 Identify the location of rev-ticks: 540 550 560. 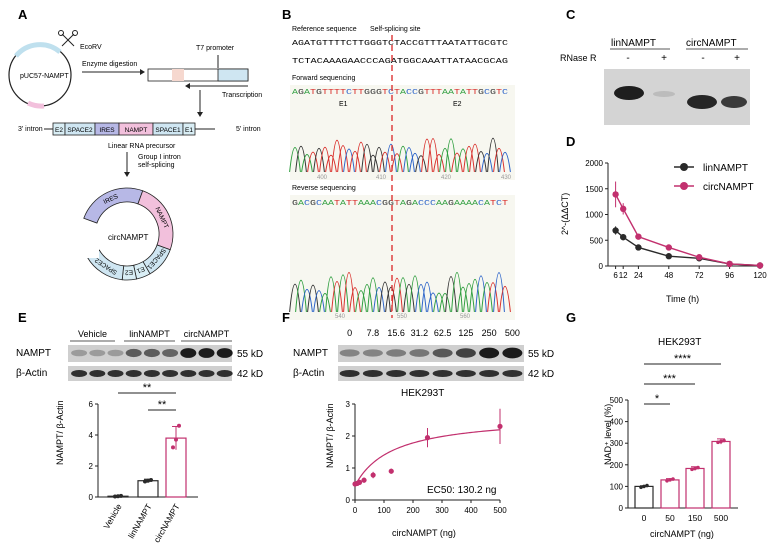
(403, 317).